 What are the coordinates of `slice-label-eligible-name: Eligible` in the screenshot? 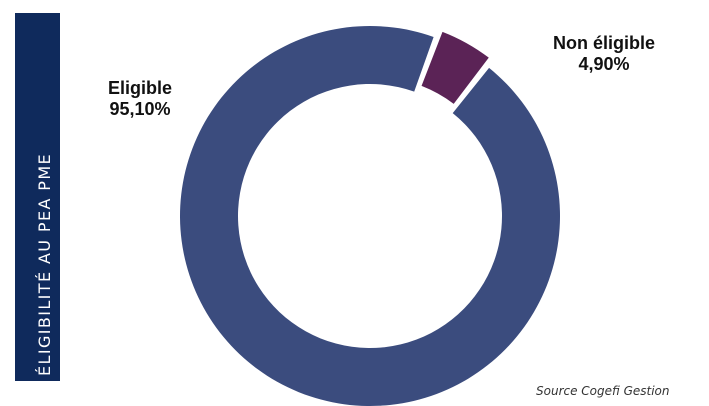 It's located at (139, 88).